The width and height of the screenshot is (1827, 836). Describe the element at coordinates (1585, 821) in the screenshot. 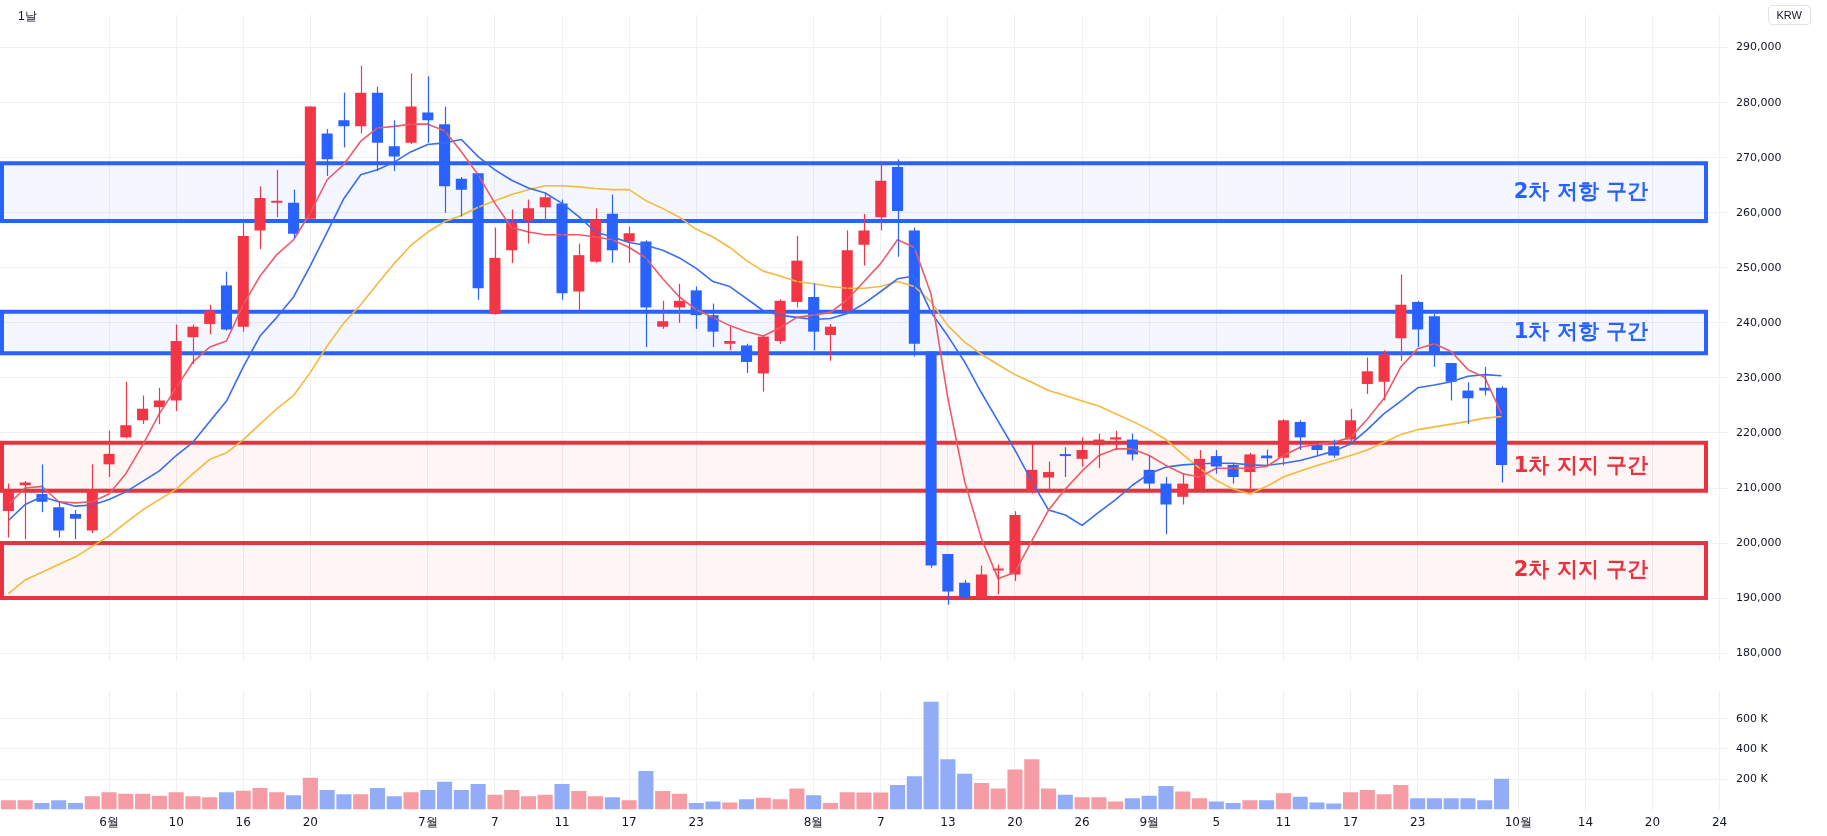

I see `x-tick-label: 14` at that location.